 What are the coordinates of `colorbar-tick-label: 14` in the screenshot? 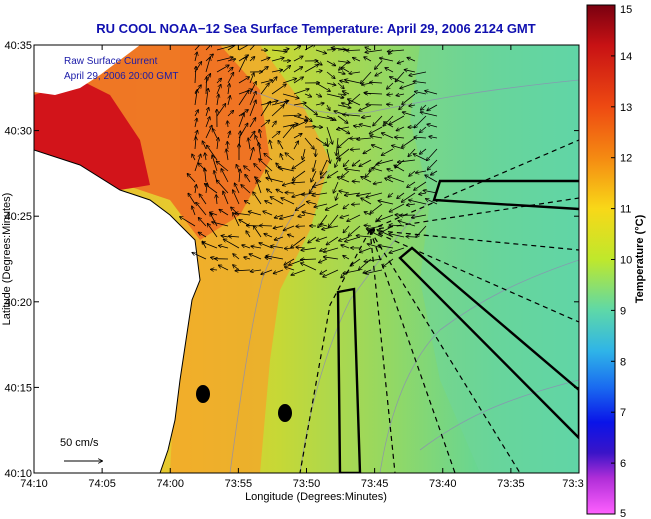 It's located at (626, 57).